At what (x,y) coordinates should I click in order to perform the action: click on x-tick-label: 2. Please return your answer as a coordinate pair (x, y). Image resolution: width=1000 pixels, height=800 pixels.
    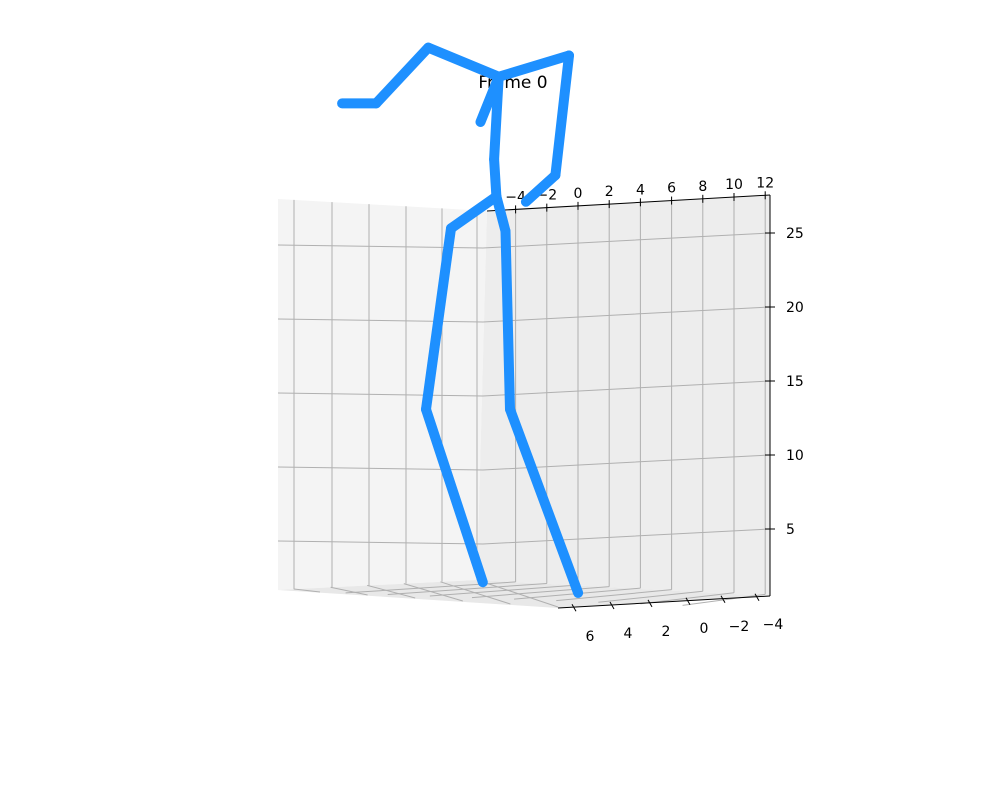
    Looking at the image, I should click on (609, 192).